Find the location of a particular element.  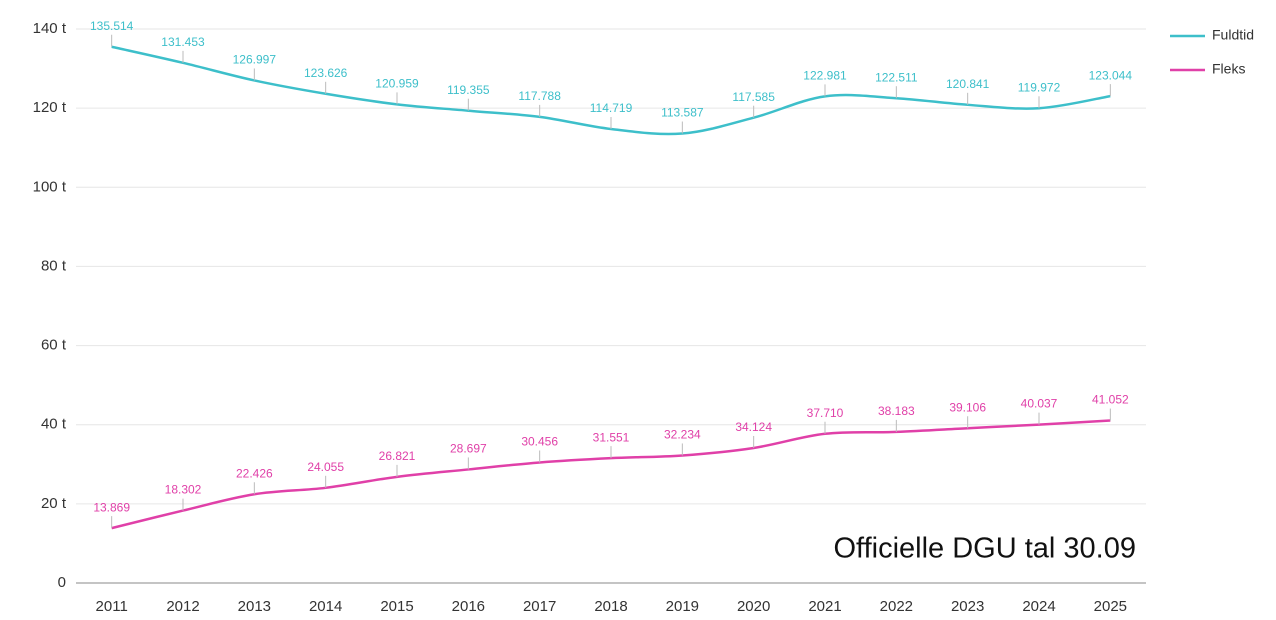

y-tick-label: 0 is located at coordinates (62, 582).